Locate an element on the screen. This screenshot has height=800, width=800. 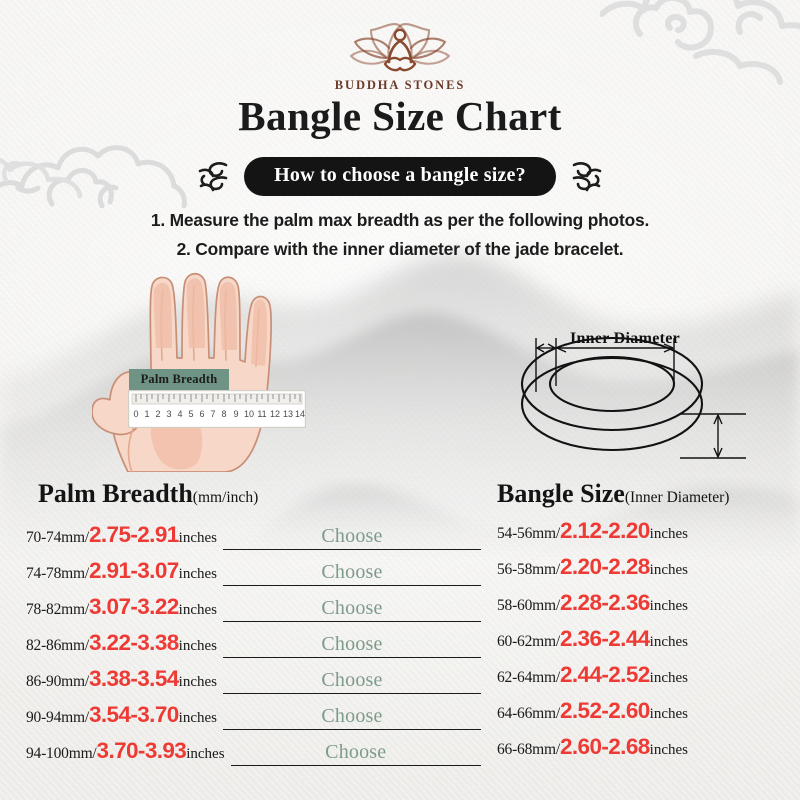
size-cell: 94-100mm/3.70-3.93 inches is located at coordinates (125, 750).